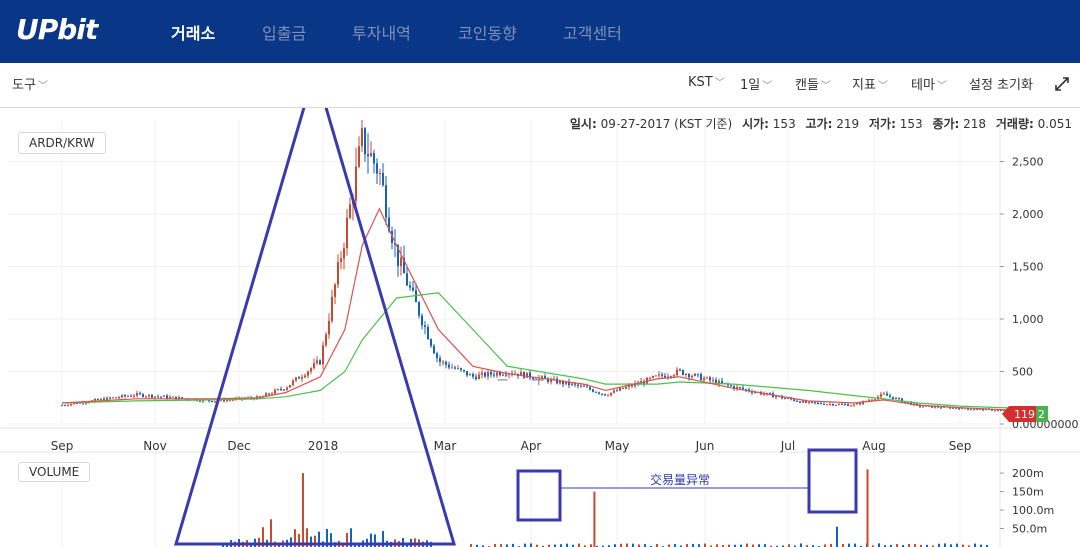  What do you see at coordinates (193, 33) in the screenshot?
I see `nav-exchange: 거래소` at bounding box center [193, 33].